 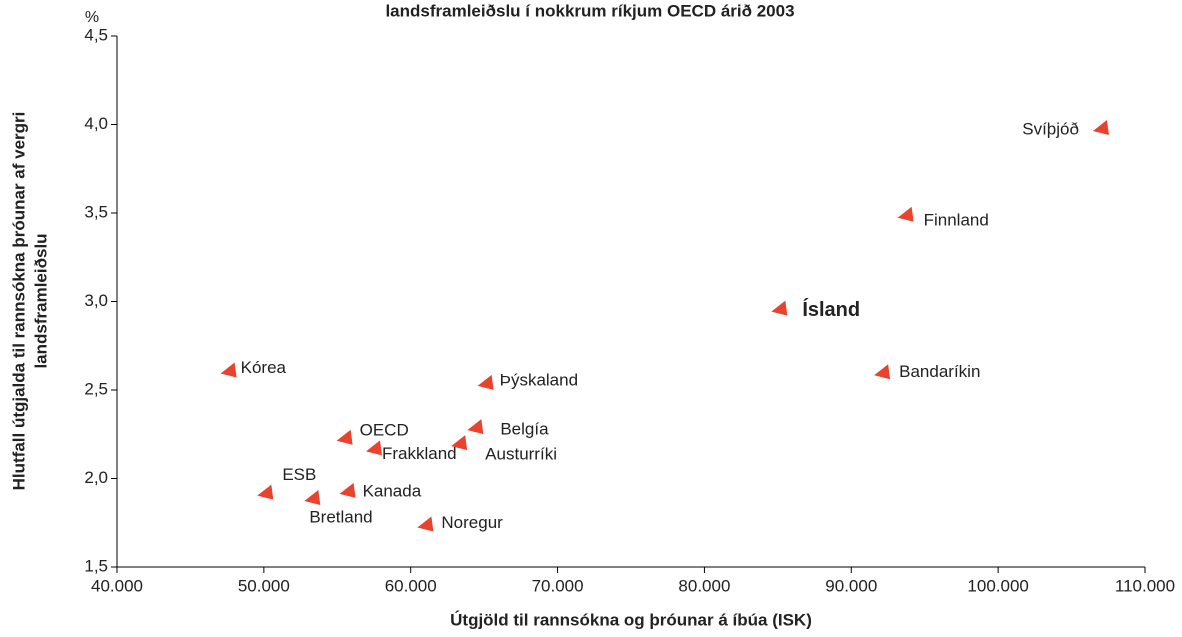 What do you see at coordinates (96, 388) in the screenshot?
I see `y-tick-label: 2,5` at bounding box center [96, 388].